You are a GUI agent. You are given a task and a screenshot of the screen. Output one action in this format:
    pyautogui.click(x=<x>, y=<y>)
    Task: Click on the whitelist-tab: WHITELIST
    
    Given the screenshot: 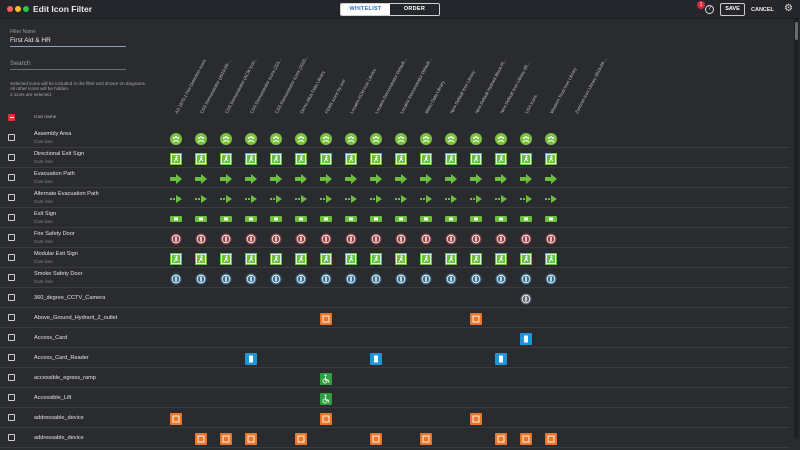 What is the action you would take?
    pyautogui.click(x=365, y=9)
    